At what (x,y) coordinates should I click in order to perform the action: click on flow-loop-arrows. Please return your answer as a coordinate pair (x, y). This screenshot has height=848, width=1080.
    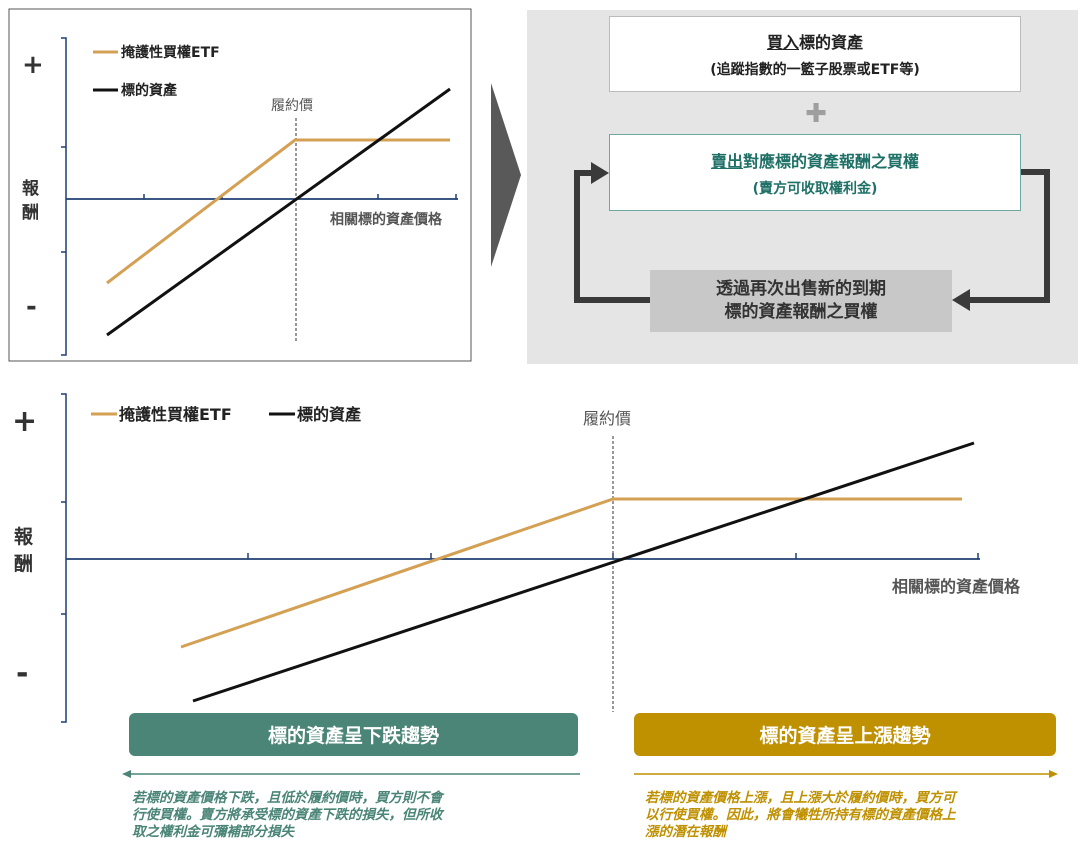
    Looking at the image, I should click on (812, 236).